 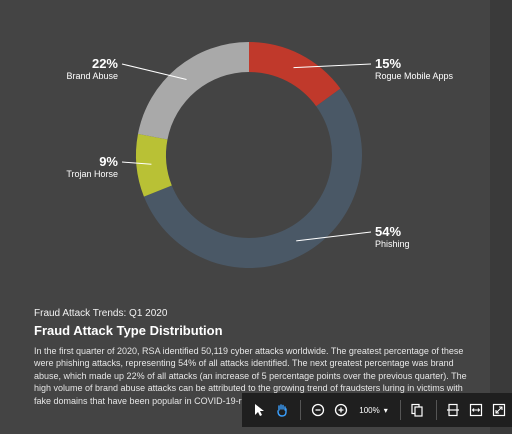 I want to click on viewer-toolbar: 100% ▾, so click(x=377, y=410).